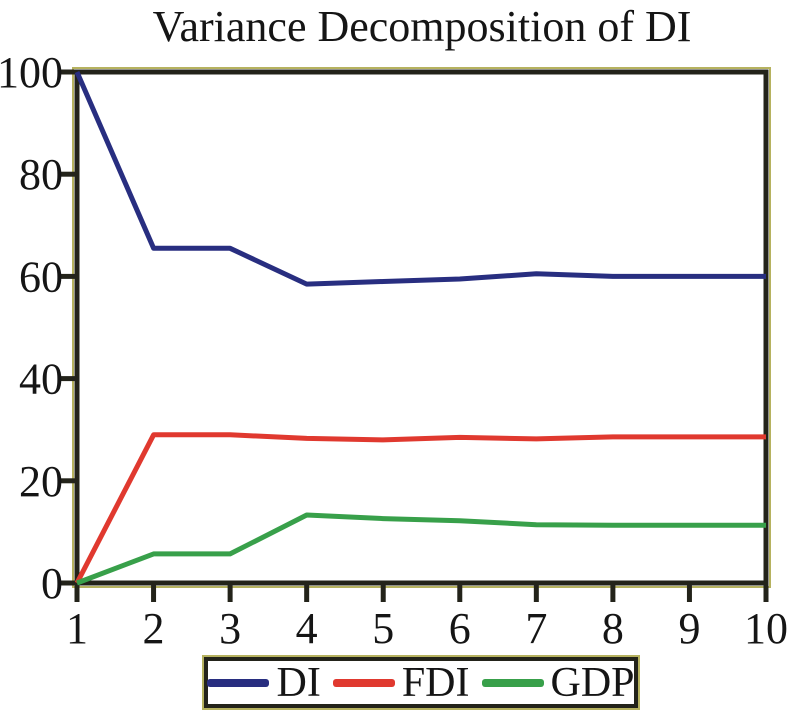  Describe the element at coordinates (435, 682) in the screenshot. I see `legend-label-fdi: FDI` at that location.